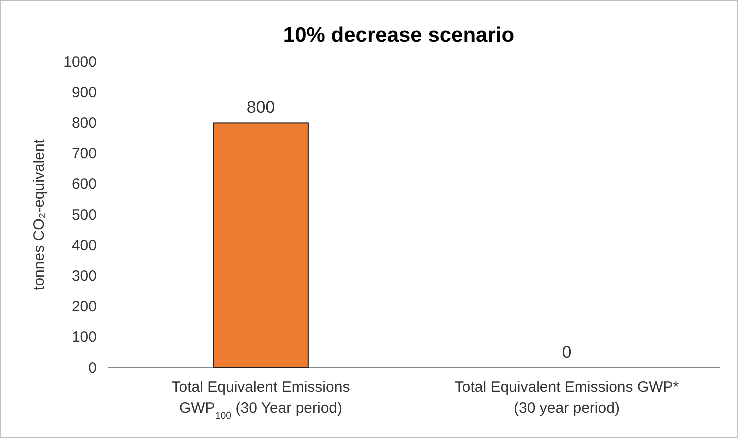  I want to click on y-tick-label: 400, so click(84, 245).